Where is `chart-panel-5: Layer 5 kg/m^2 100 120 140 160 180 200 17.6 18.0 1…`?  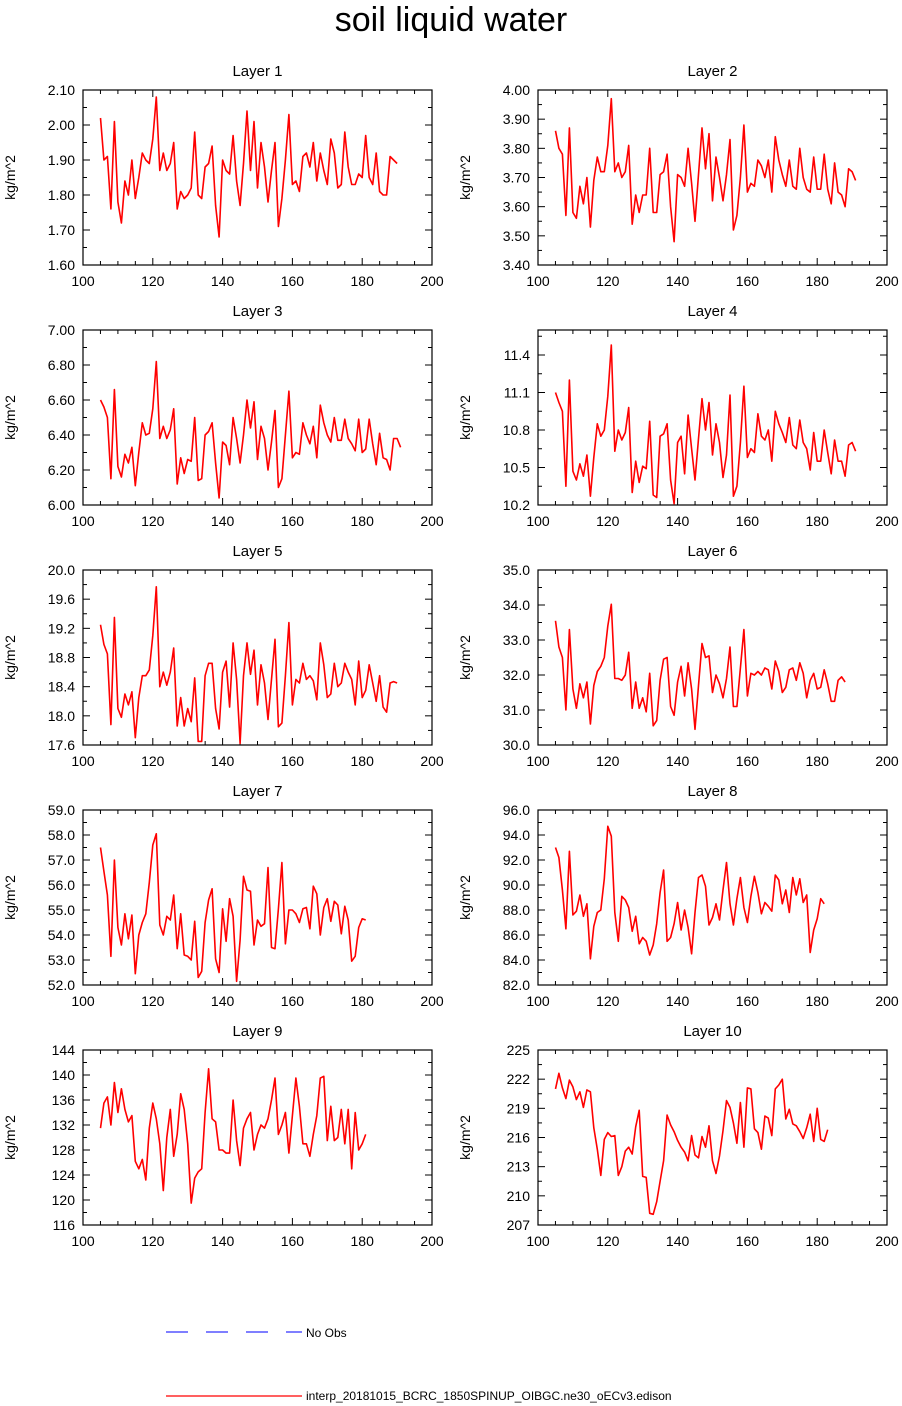
chart-panel-5: Layer 5 kg/m^2 100 120 140 160 180 200 17.6 18.0 1… is located at coordinates (223, 656).